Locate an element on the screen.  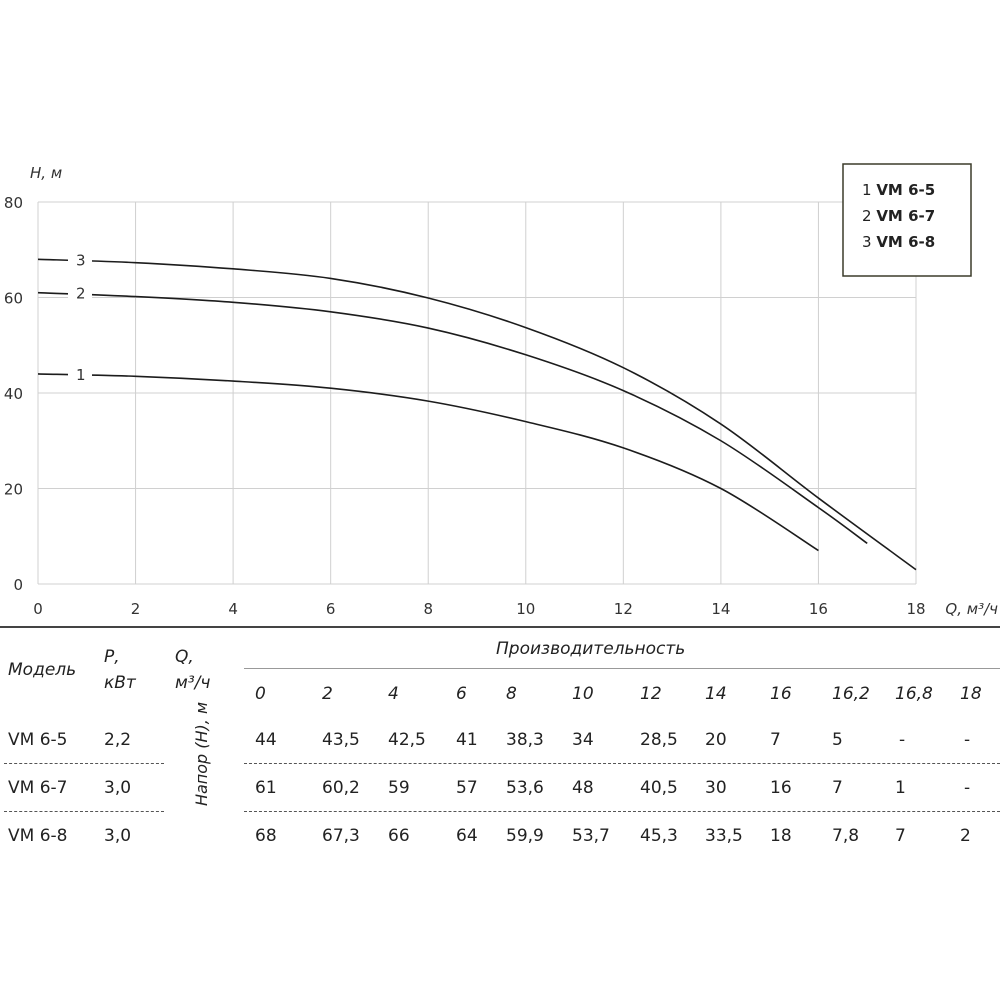
x-tick-label: 2 is located at coordinates (136, 609).